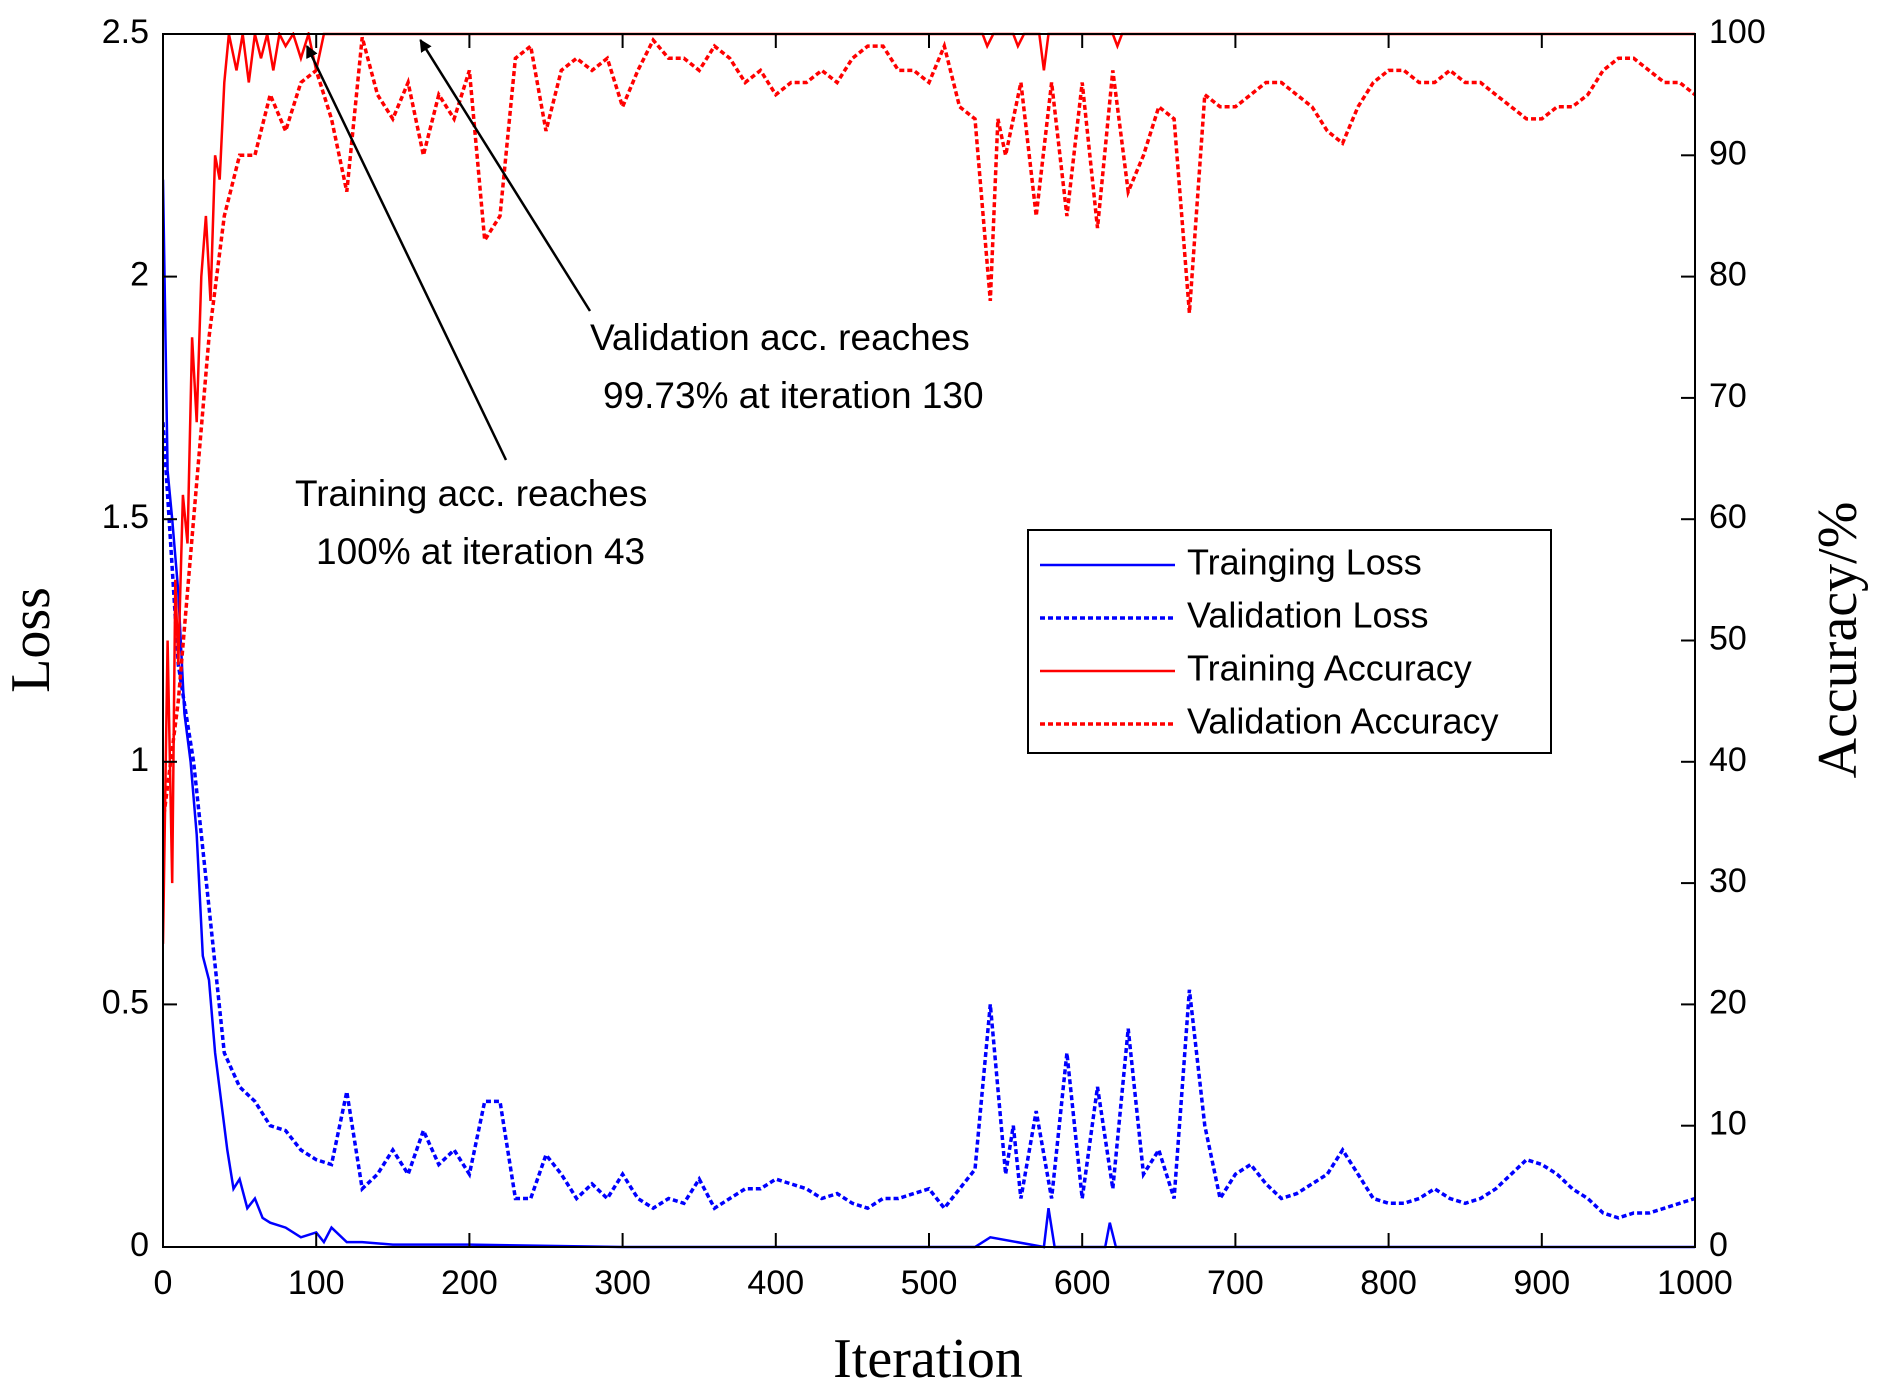  I want to click on x-axis-label: Iteration, so click(928, 1359).